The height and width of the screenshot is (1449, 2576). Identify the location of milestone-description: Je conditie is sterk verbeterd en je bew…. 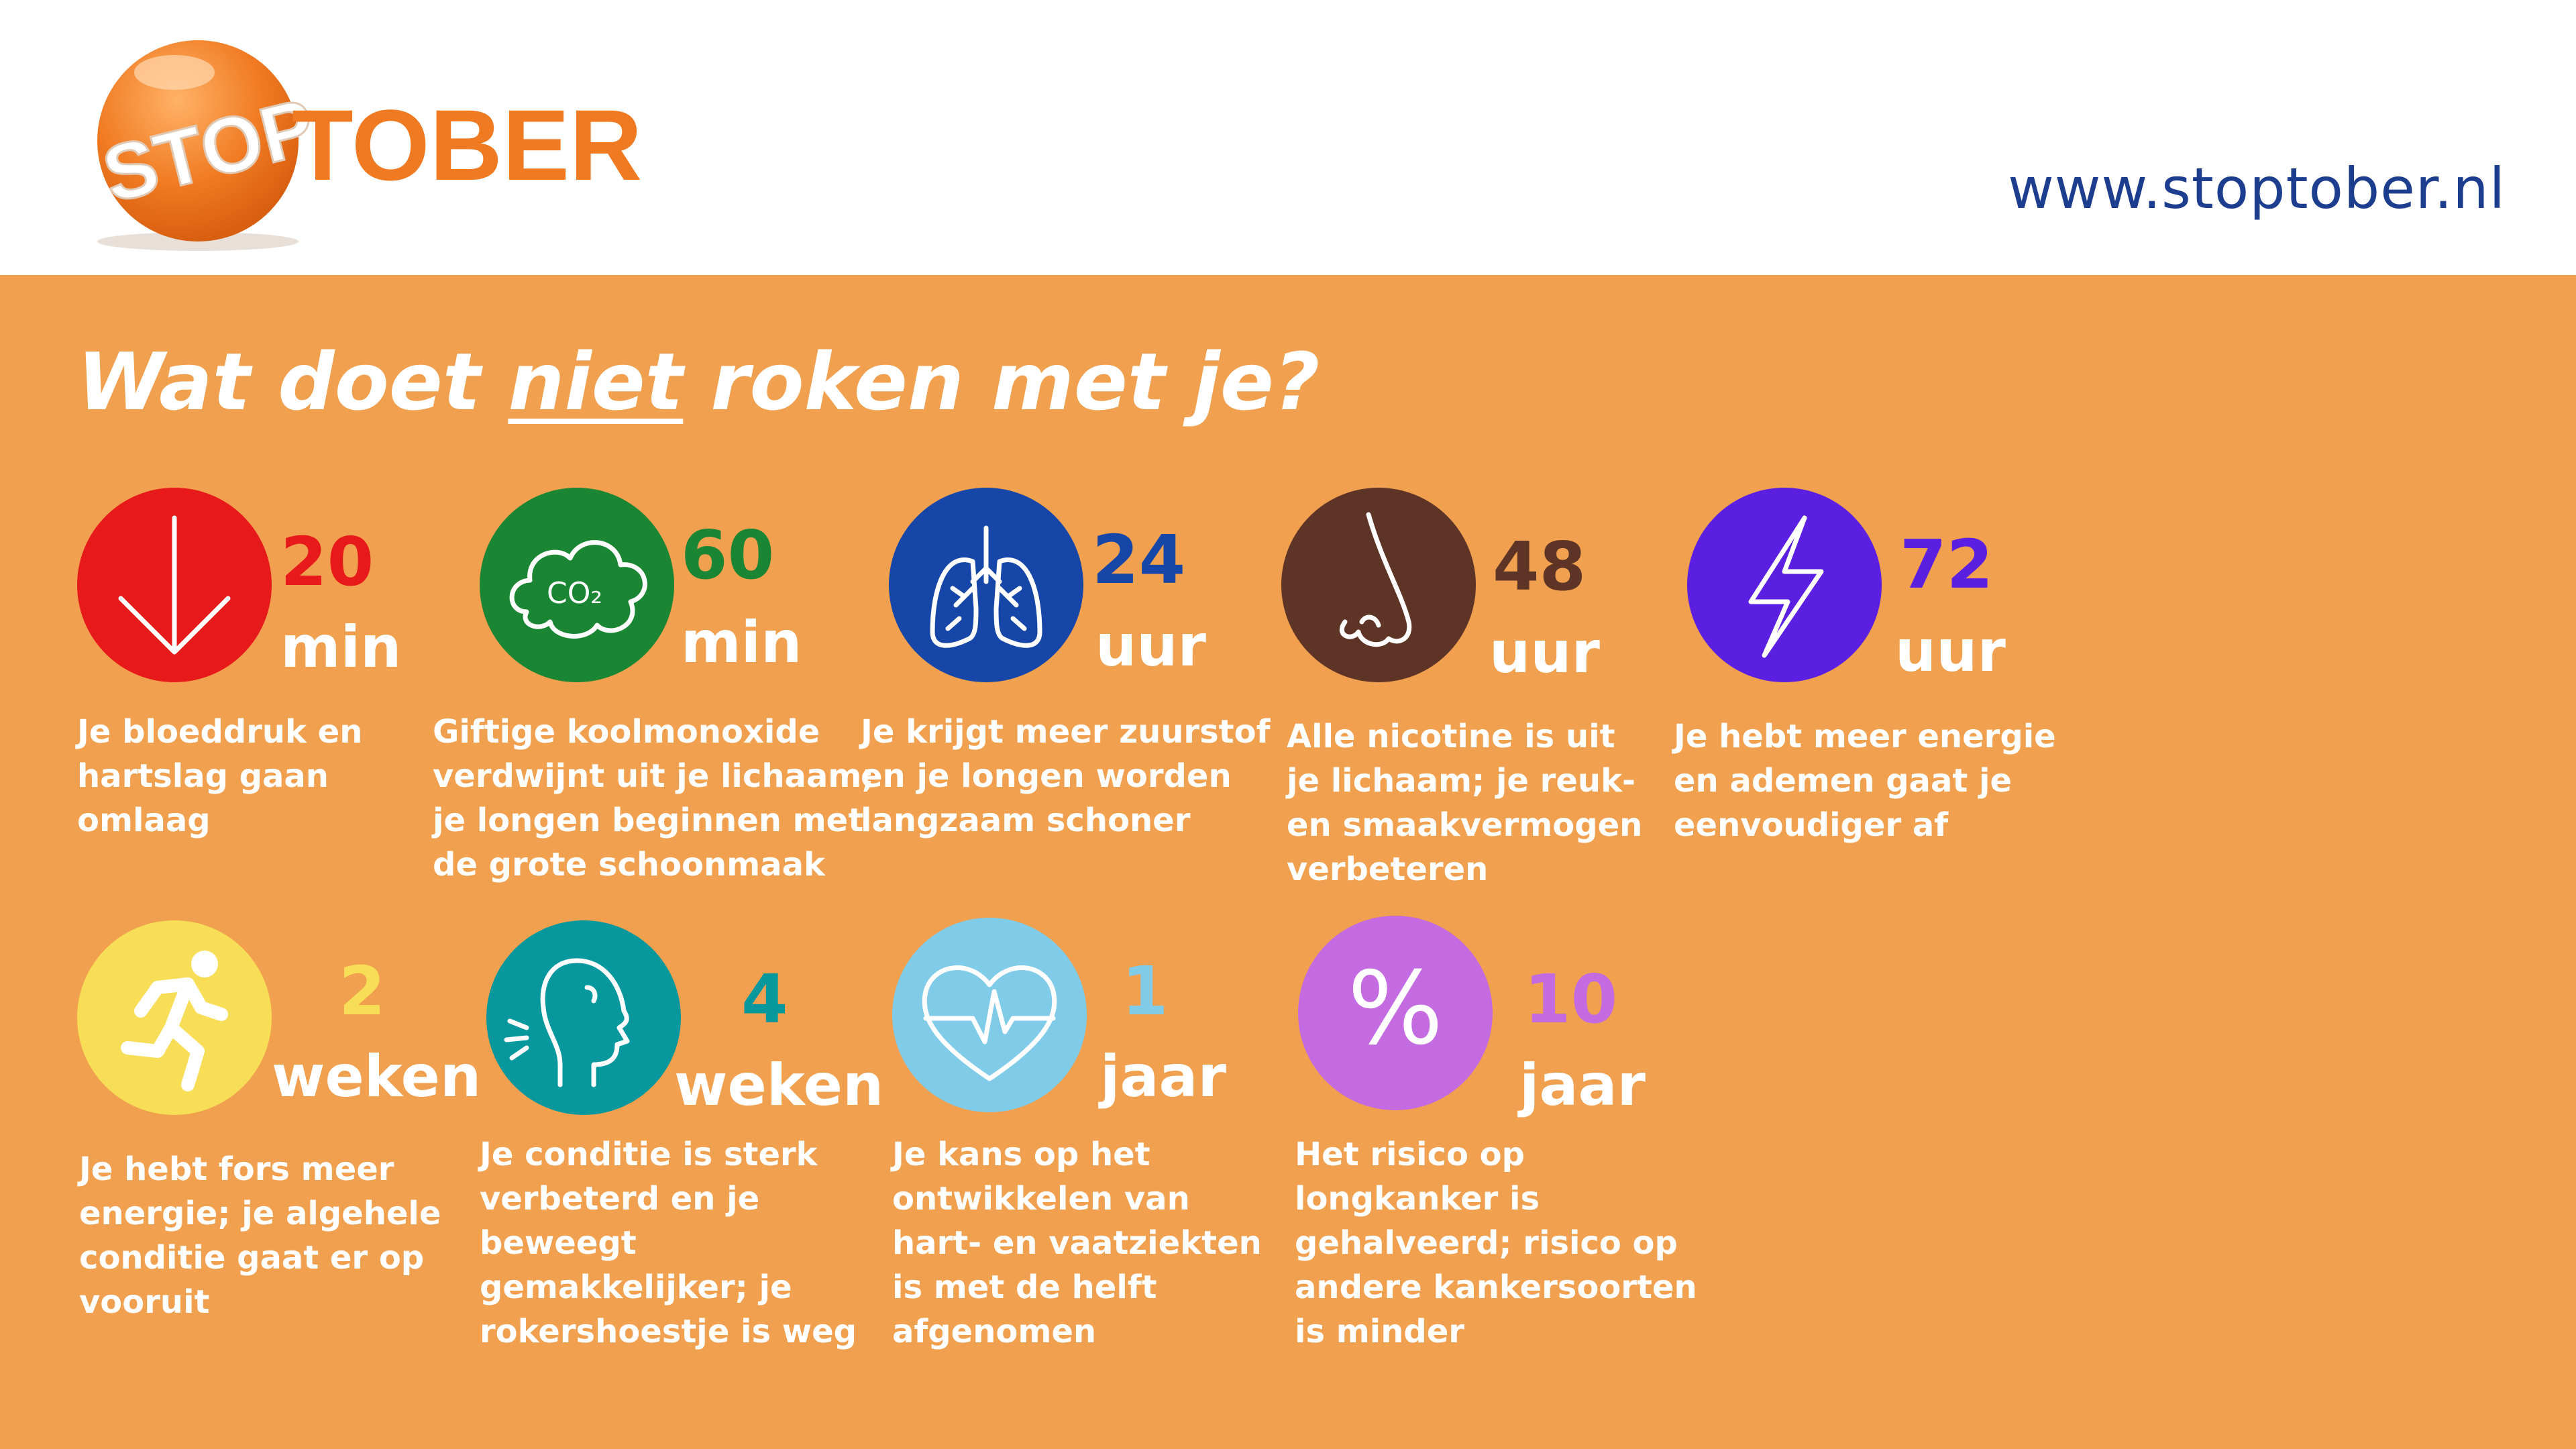
(668, 1243).